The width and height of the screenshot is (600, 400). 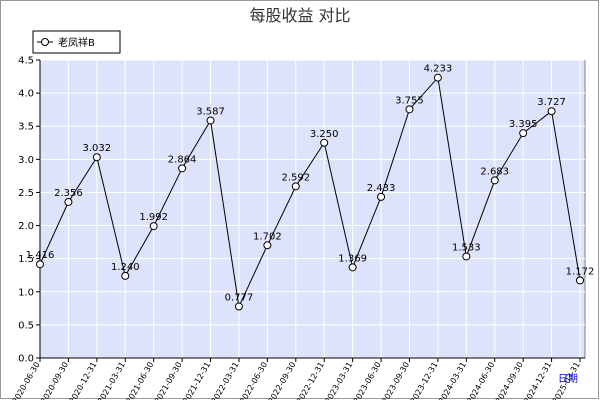 I want to click on y-tick-label: 4.5, so click(x=26, y=61).